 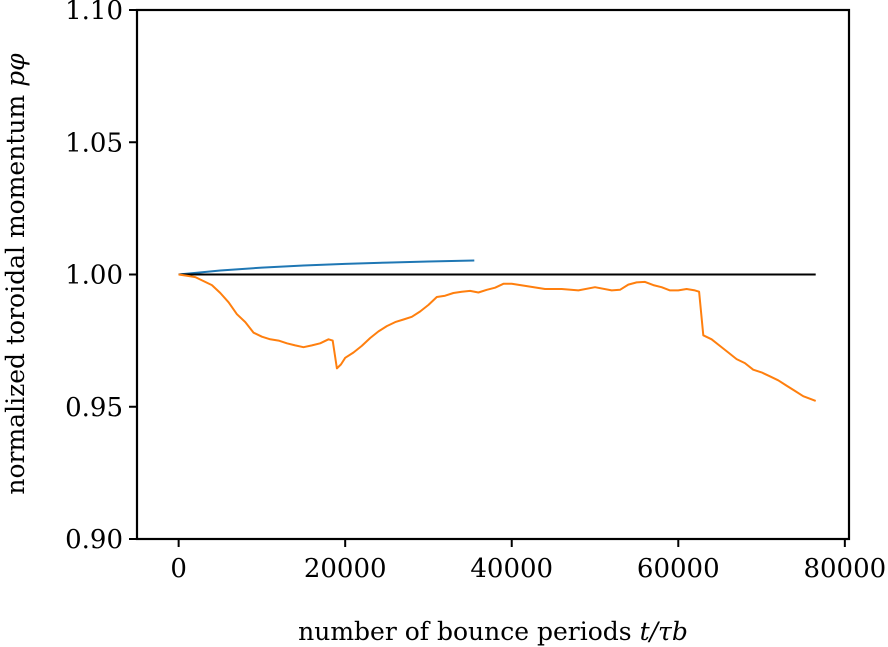 I want to click on y-tick-label: 0.95, so click(x=94, y=408).